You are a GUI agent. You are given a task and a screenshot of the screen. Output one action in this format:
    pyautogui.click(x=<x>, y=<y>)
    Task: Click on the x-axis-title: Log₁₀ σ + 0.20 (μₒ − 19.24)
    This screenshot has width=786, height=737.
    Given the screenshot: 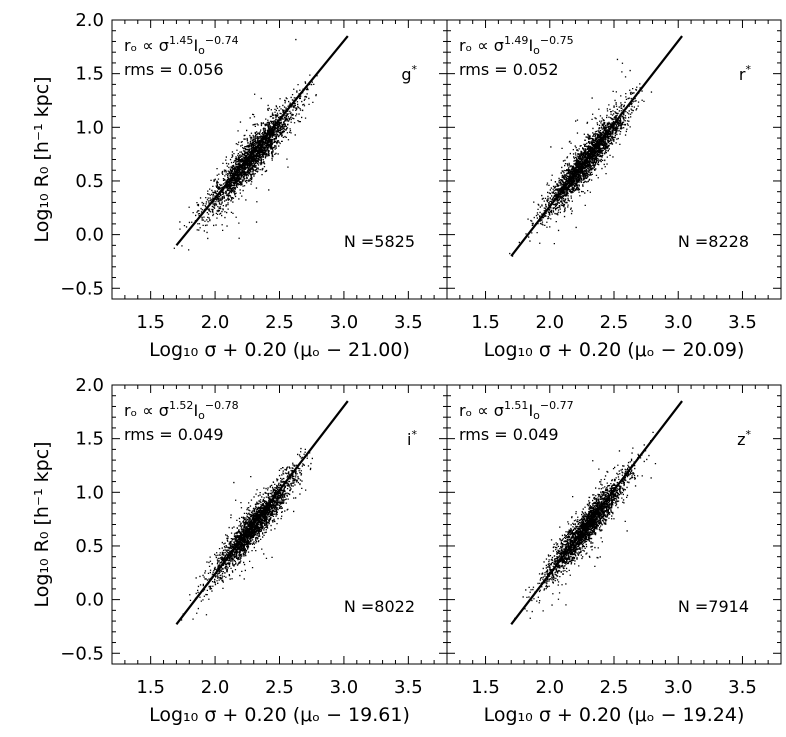 What is the action you would take?
    pyautogui.click(x=614, y=715)
    